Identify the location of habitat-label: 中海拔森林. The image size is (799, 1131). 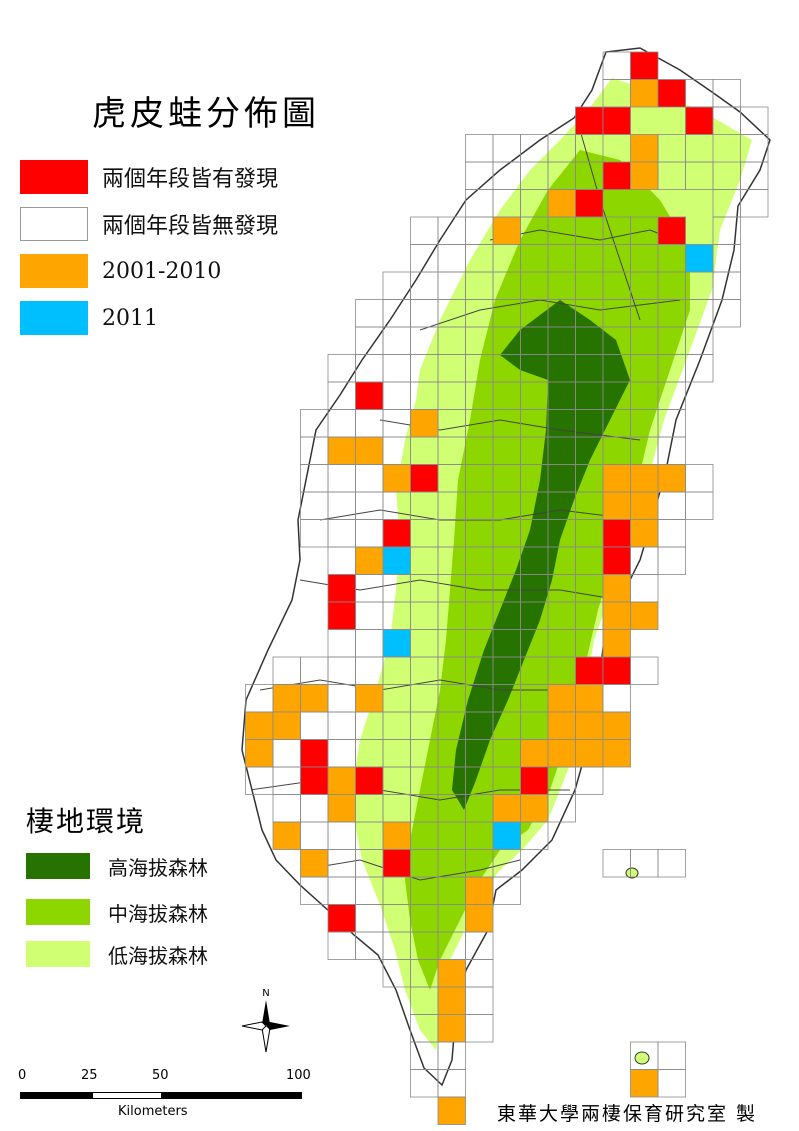
(158, 913).